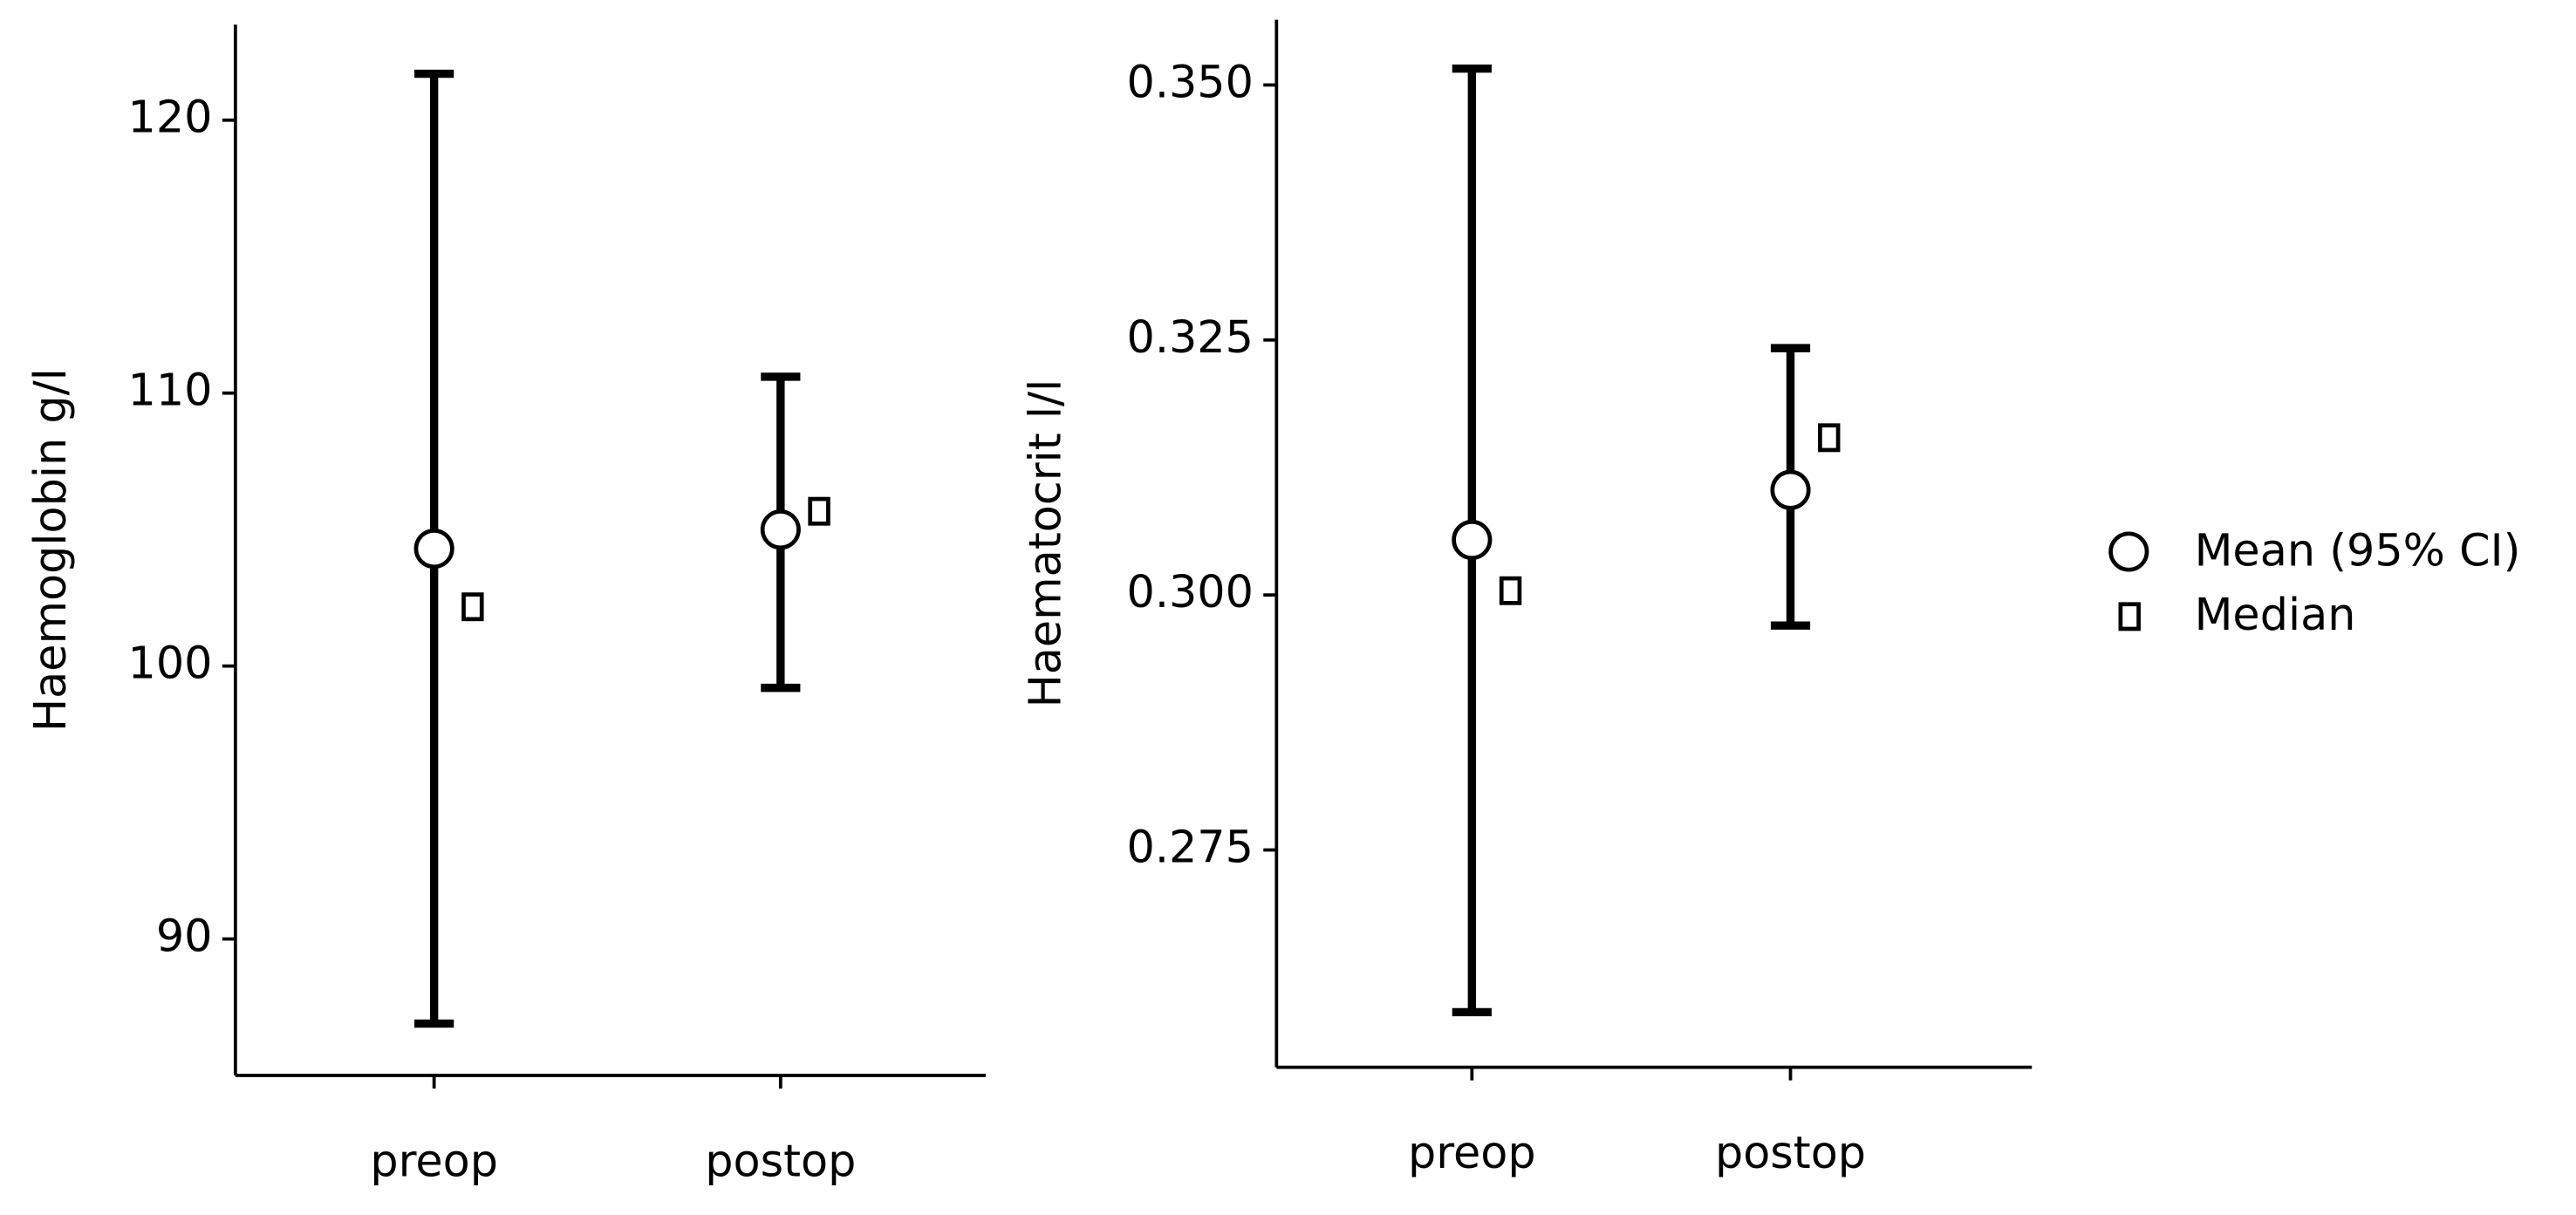 The width and height of the screenshot is (2576, 1215). Describe the element at coordinates (1190, 81) in the screenshot. I see `y-tick-label: 0.350` at that location.